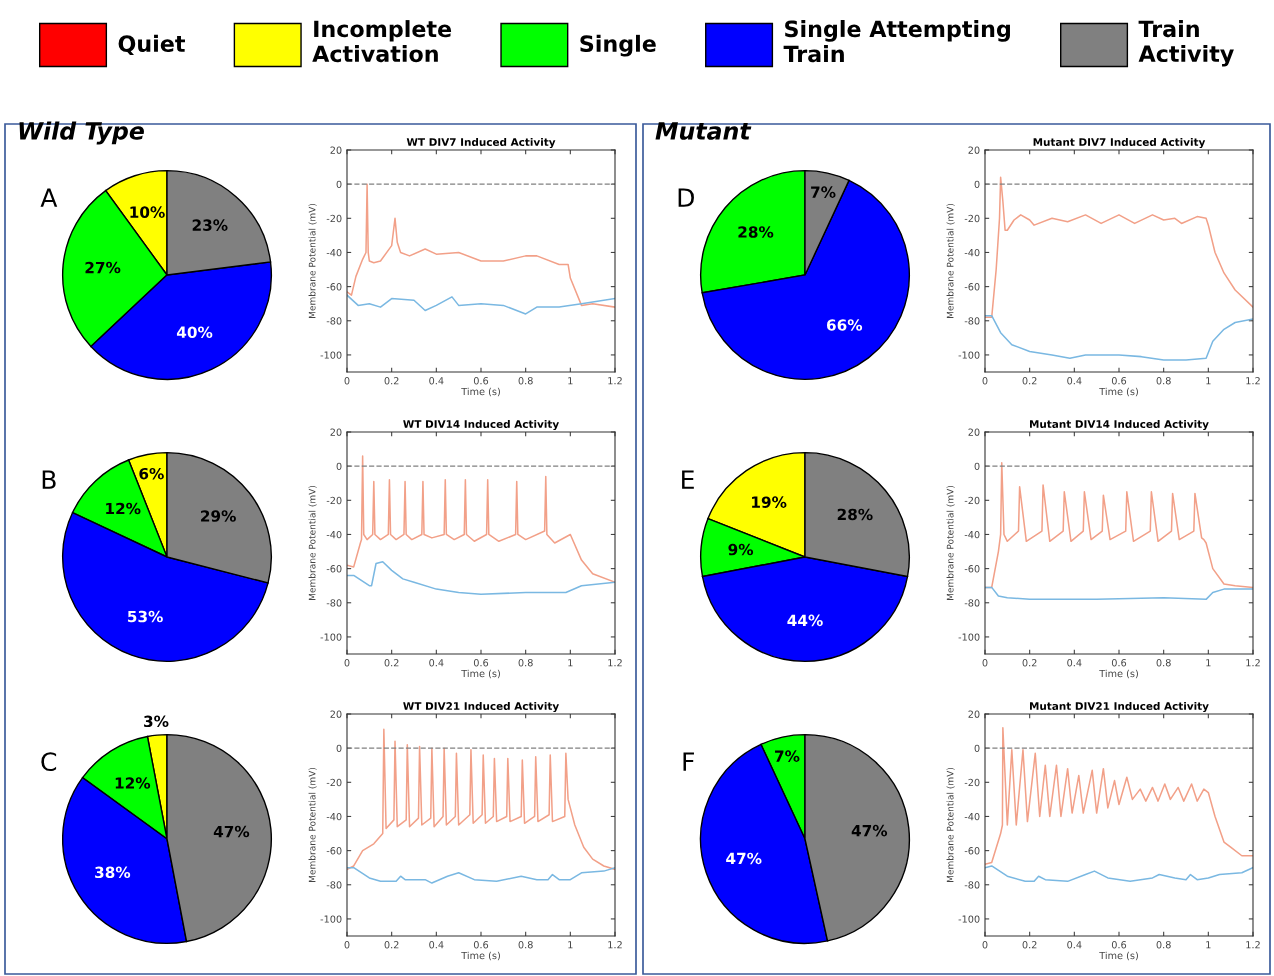 The image size is (1274, 976). What do you see at coordinates (123, 508) in the screenshot?
I see `data-label: 12%` at bounding box center [123, 508].